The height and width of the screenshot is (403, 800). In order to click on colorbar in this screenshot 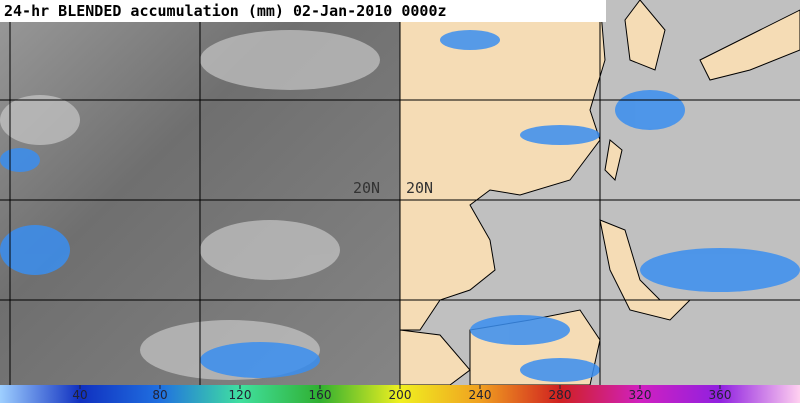, I will do `click(400, 394)`.